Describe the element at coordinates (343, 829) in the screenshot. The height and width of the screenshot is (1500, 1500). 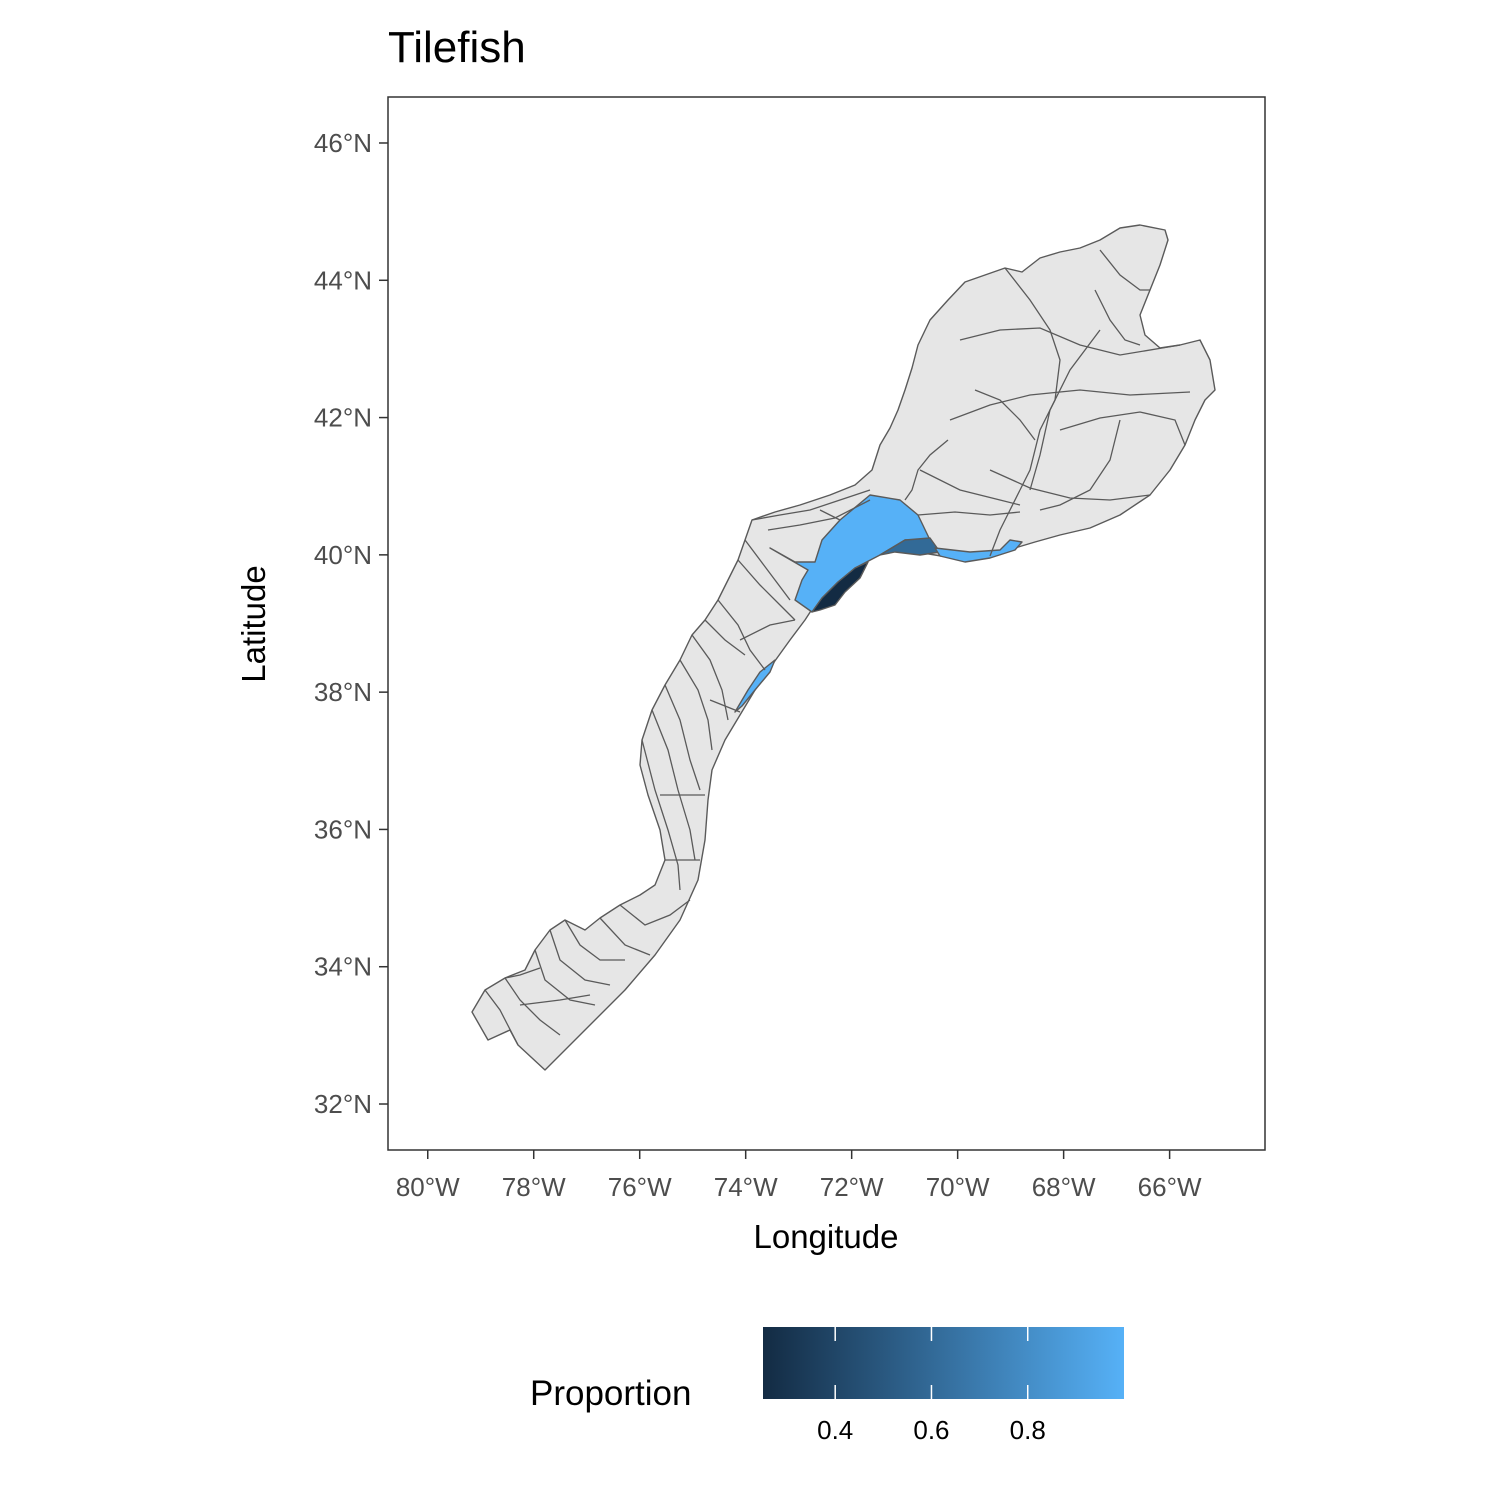
I see `y-tick-label: 36°N` at that location.